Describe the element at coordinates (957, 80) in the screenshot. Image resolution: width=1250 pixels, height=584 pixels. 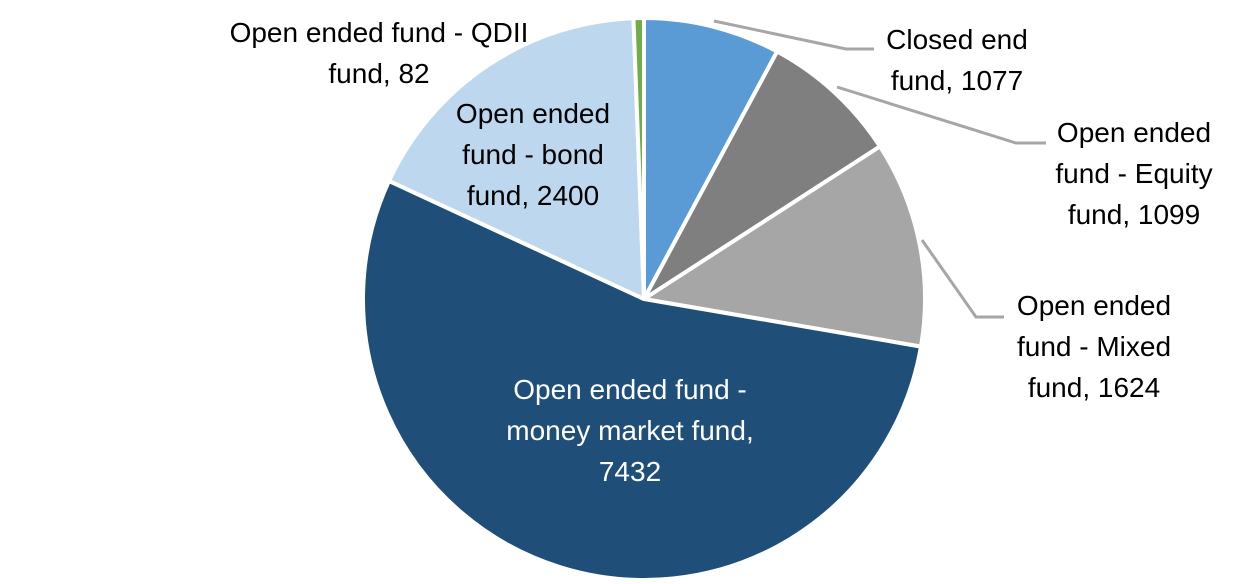
I see `pie-label-line: fund, 1077` at that location.